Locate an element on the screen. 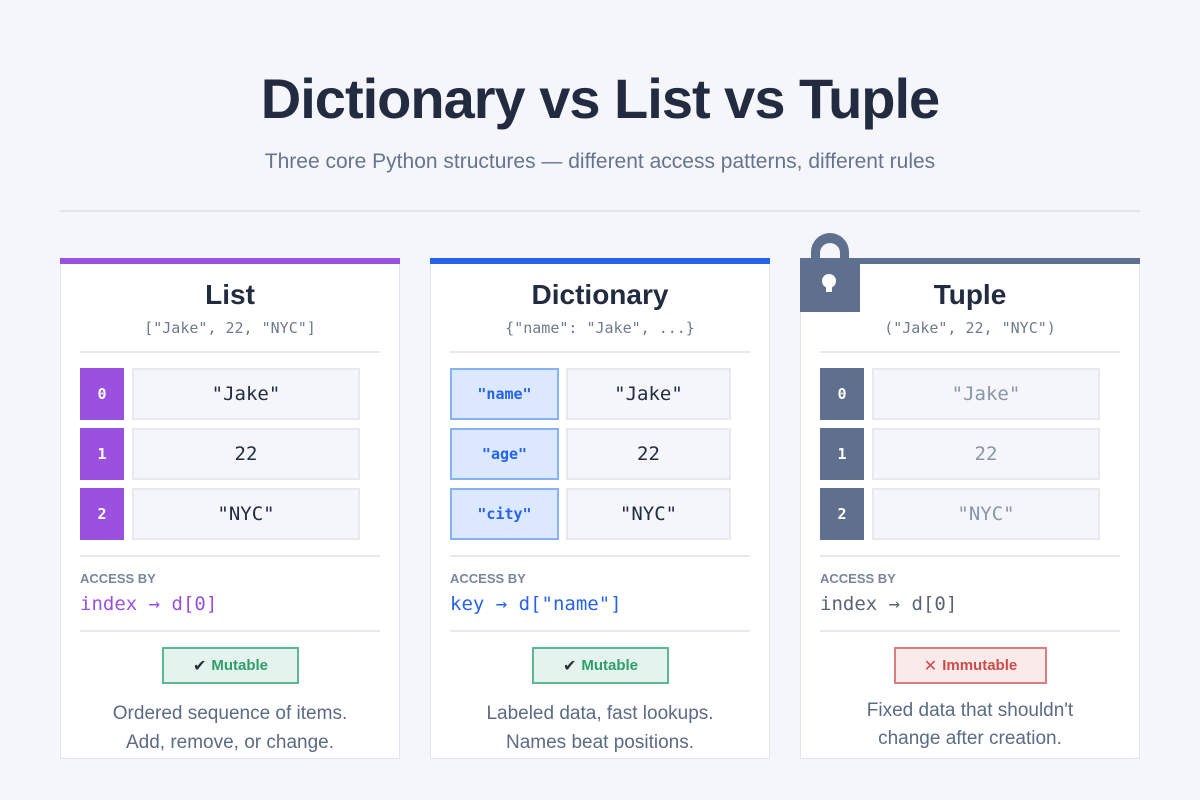 The height and width of the screenshot is (800, 1200). badge-label: Immutable is located at coordinates (980, 665).